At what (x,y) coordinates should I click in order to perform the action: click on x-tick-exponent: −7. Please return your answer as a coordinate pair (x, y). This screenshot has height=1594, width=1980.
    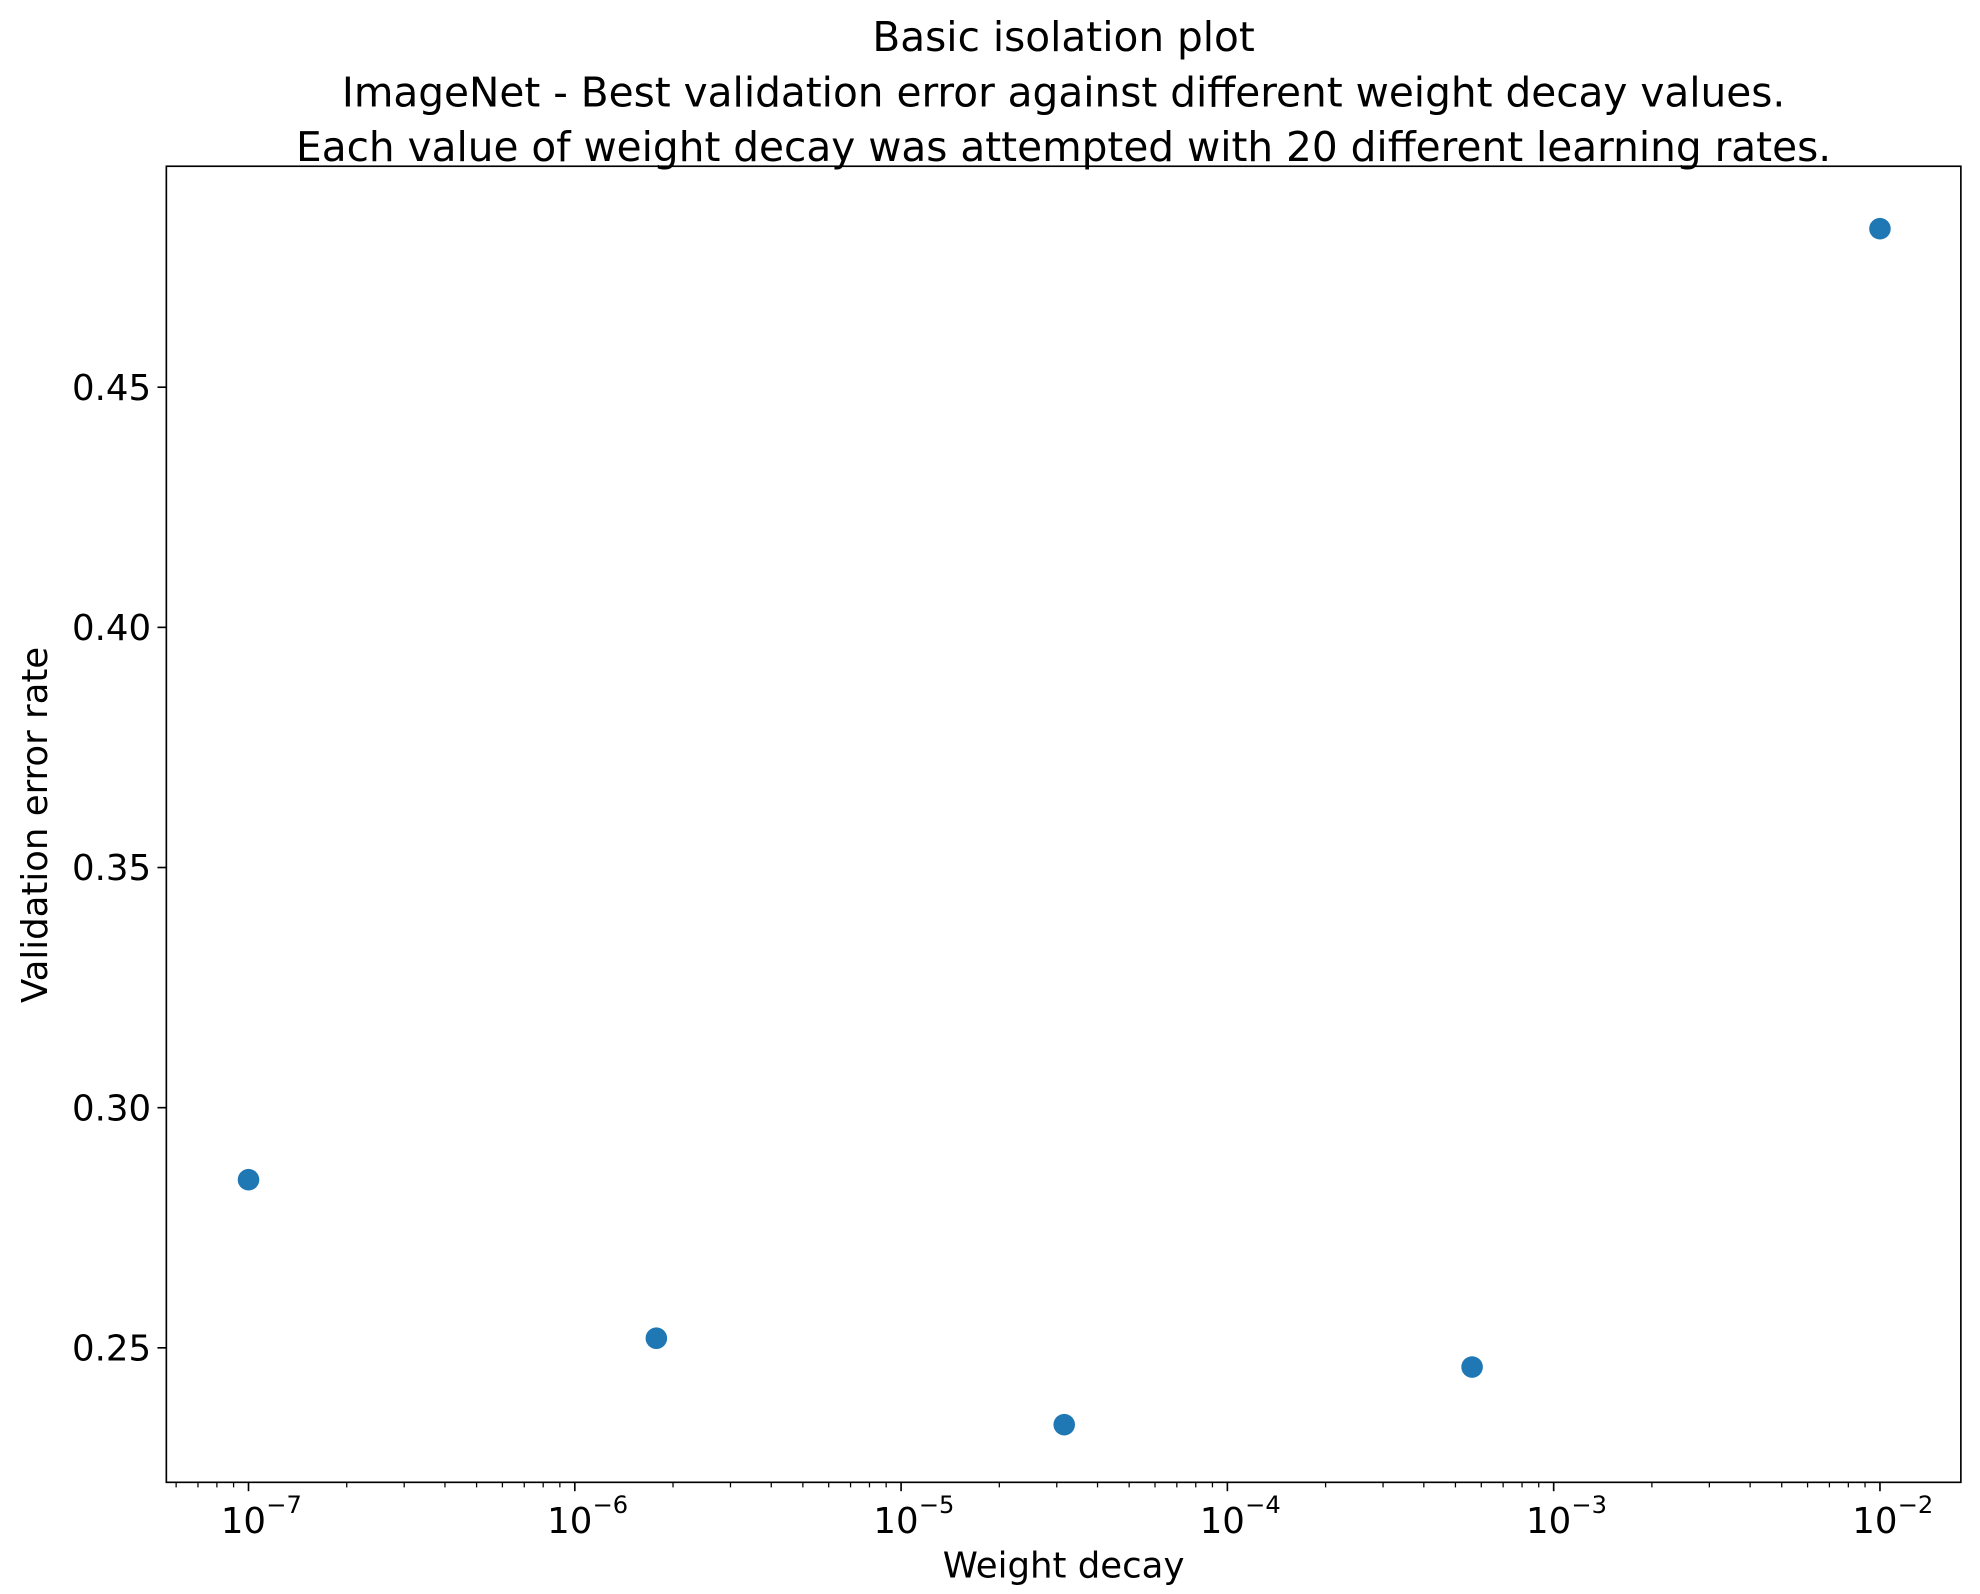
    Looking at the image, I should click on (284, 1505).